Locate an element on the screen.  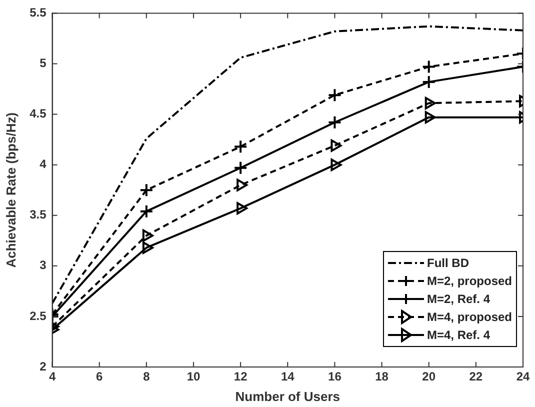
y-tick-label: 2.5 is located at coordinates (38, 315).